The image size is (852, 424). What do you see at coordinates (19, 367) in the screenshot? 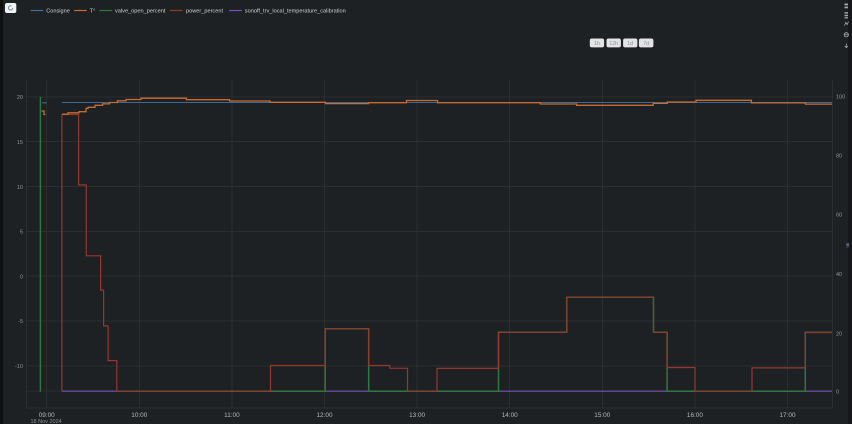
I see `svg-text: -10` at bounding box center [19, 367].